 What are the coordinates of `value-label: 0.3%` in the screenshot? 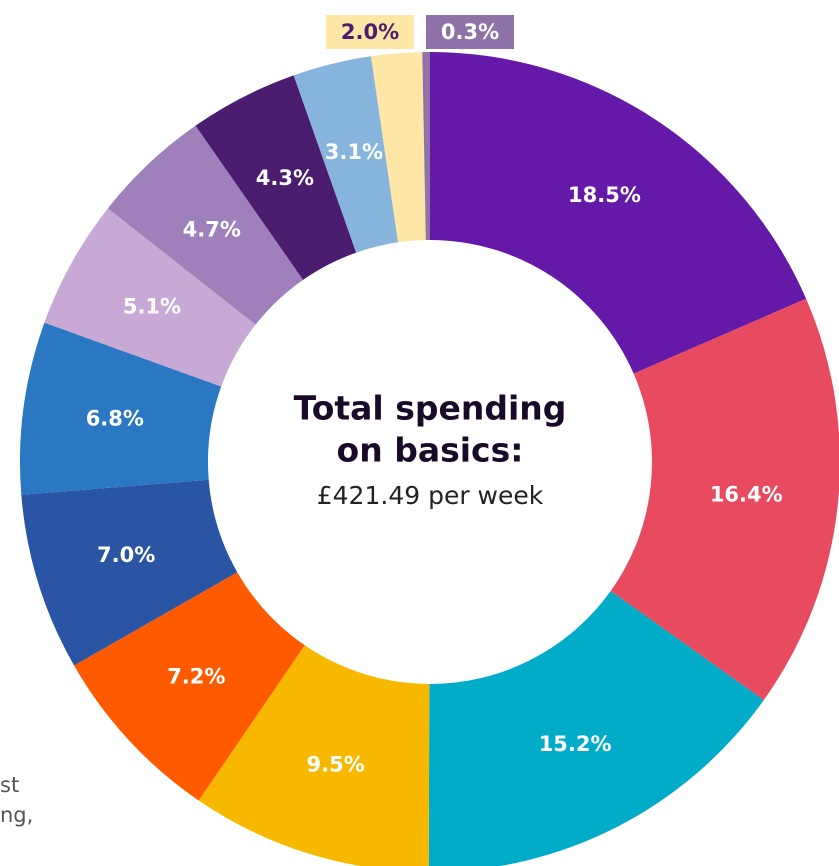 It's located at (470, 32).